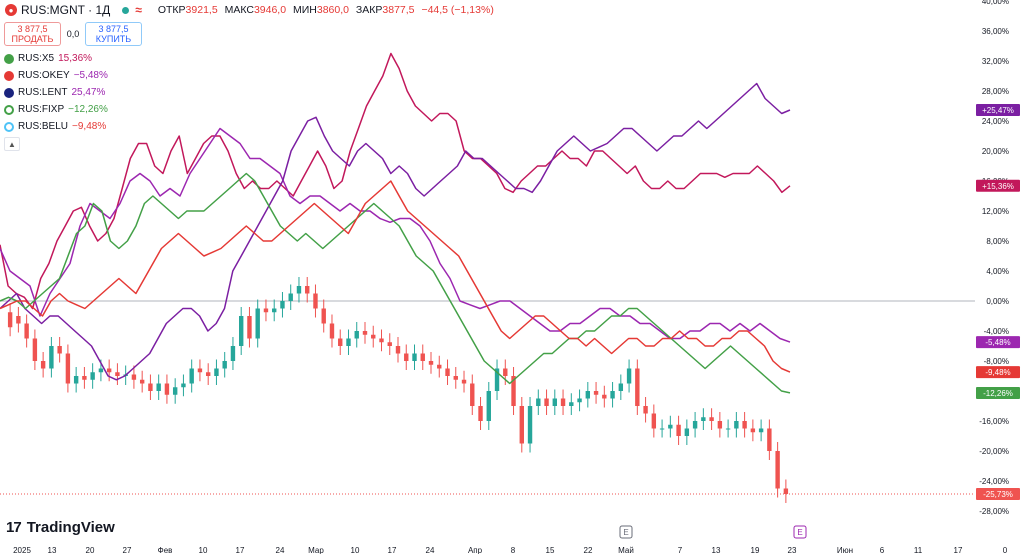 Image resolution: width=1024 pixels, height=554 pixels. I want to click on legend-item-belu: RUS:BELU −9,48%, so click(56, 126).